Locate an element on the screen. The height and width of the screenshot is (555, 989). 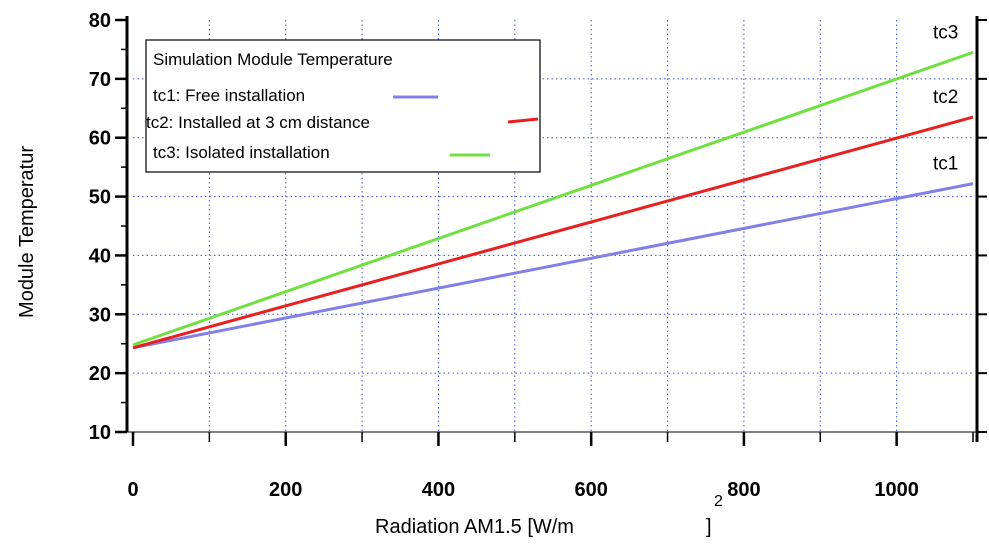
x-axis-title-superscript: 2 is located at coordinates (718, 501).